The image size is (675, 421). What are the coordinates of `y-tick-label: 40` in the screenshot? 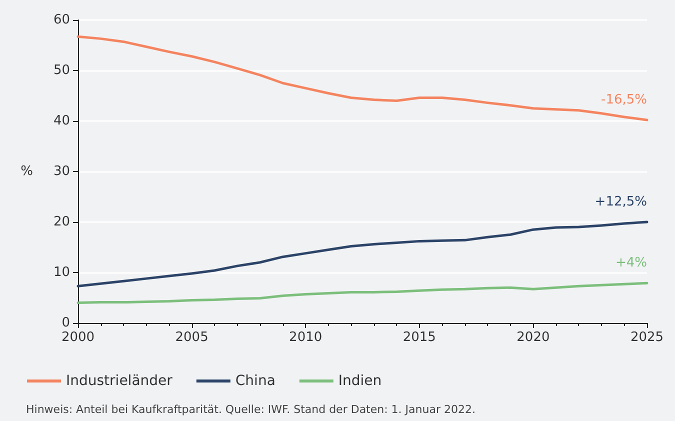 It's located at (61, 121).